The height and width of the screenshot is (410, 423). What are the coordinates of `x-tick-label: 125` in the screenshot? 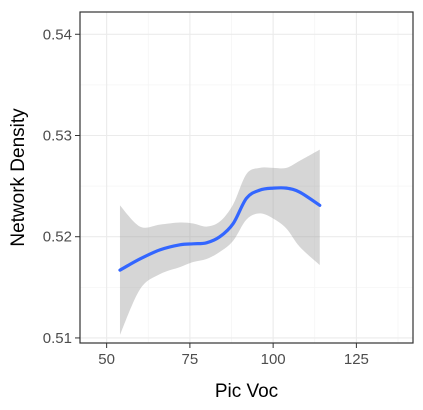 It's located at (356, 359).